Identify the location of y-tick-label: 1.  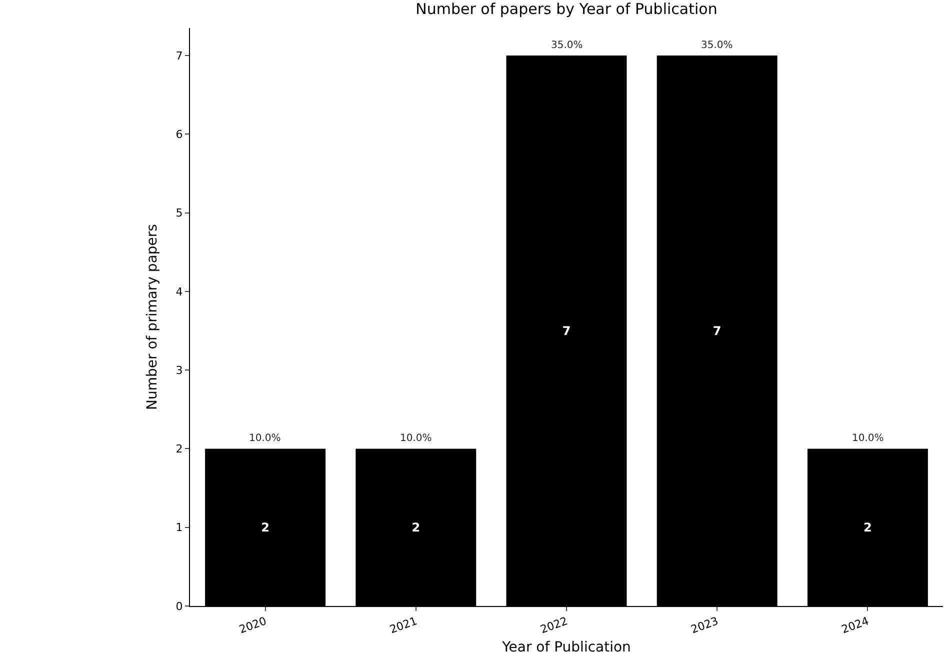
(179, 527).